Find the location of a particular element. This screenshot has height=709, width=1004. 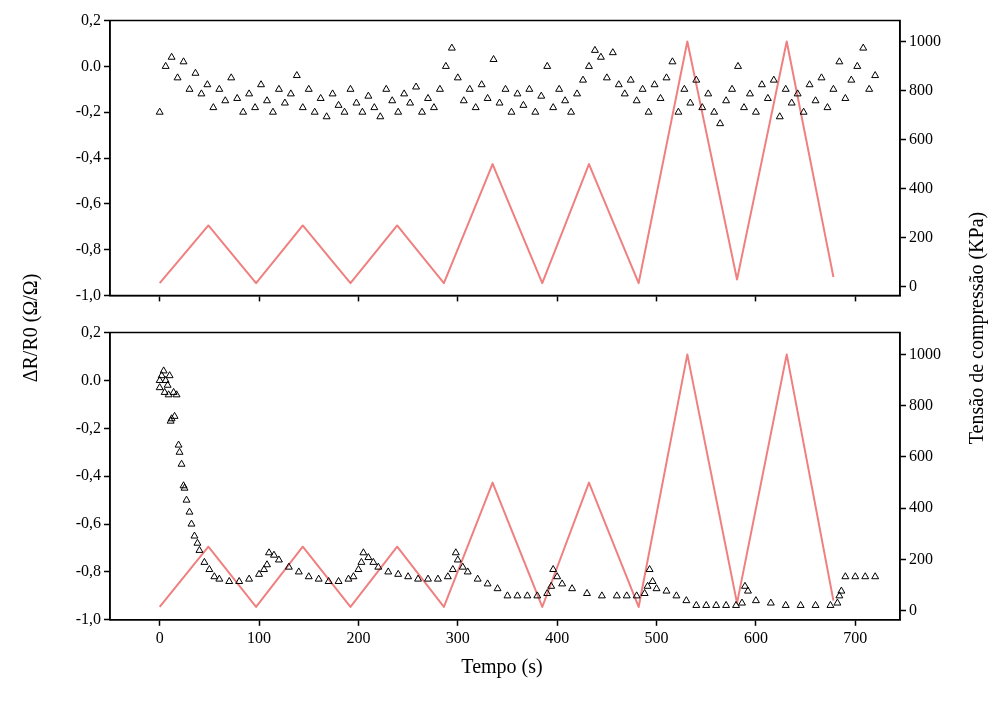

x-tick-label: 700 is located at coordinates (855, 637).